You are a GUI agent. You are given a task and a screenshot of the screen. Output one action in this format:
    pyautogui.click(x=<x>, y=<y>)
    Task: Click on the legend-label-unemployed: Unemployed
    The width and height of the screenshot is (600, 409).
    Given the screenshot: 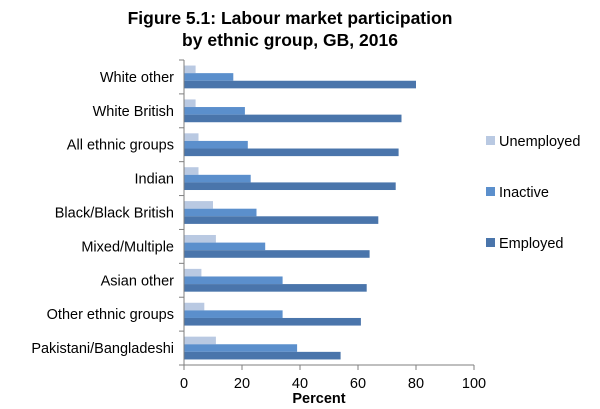 What is the action you would take?
    pyautogui.click(x=539, y=142)
    